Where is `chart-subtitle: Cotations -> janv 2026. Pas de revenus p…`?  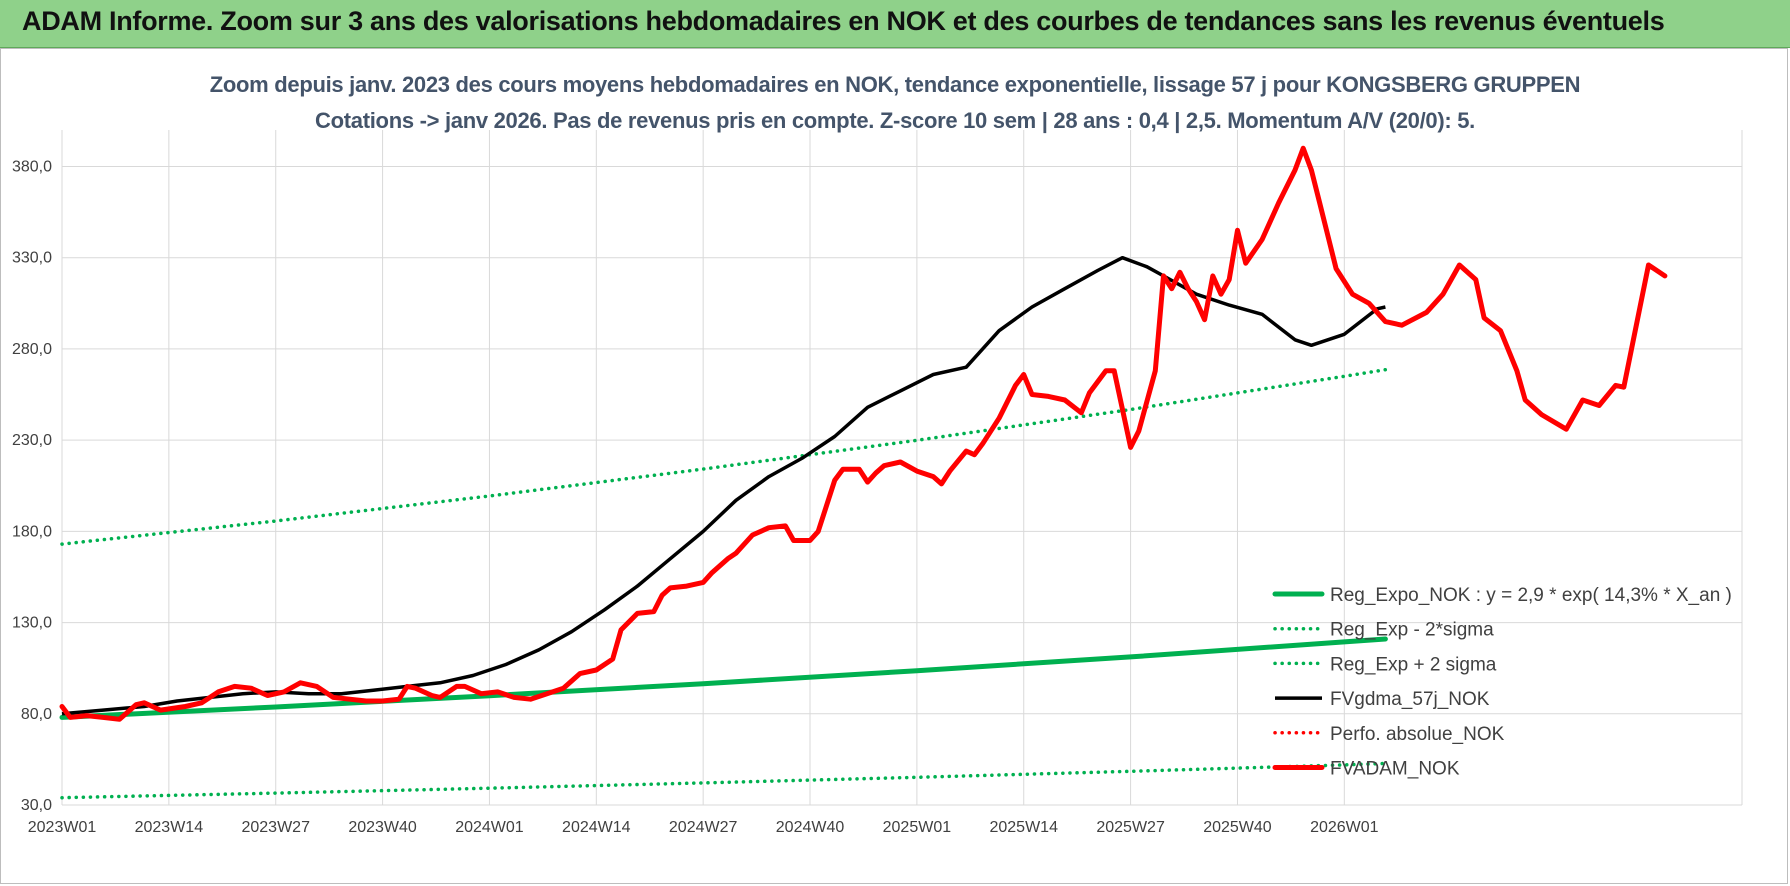 chart-subtitle: Cotations -> janv 2026. Pas de revenus p… is located at coordinates (895, 120).